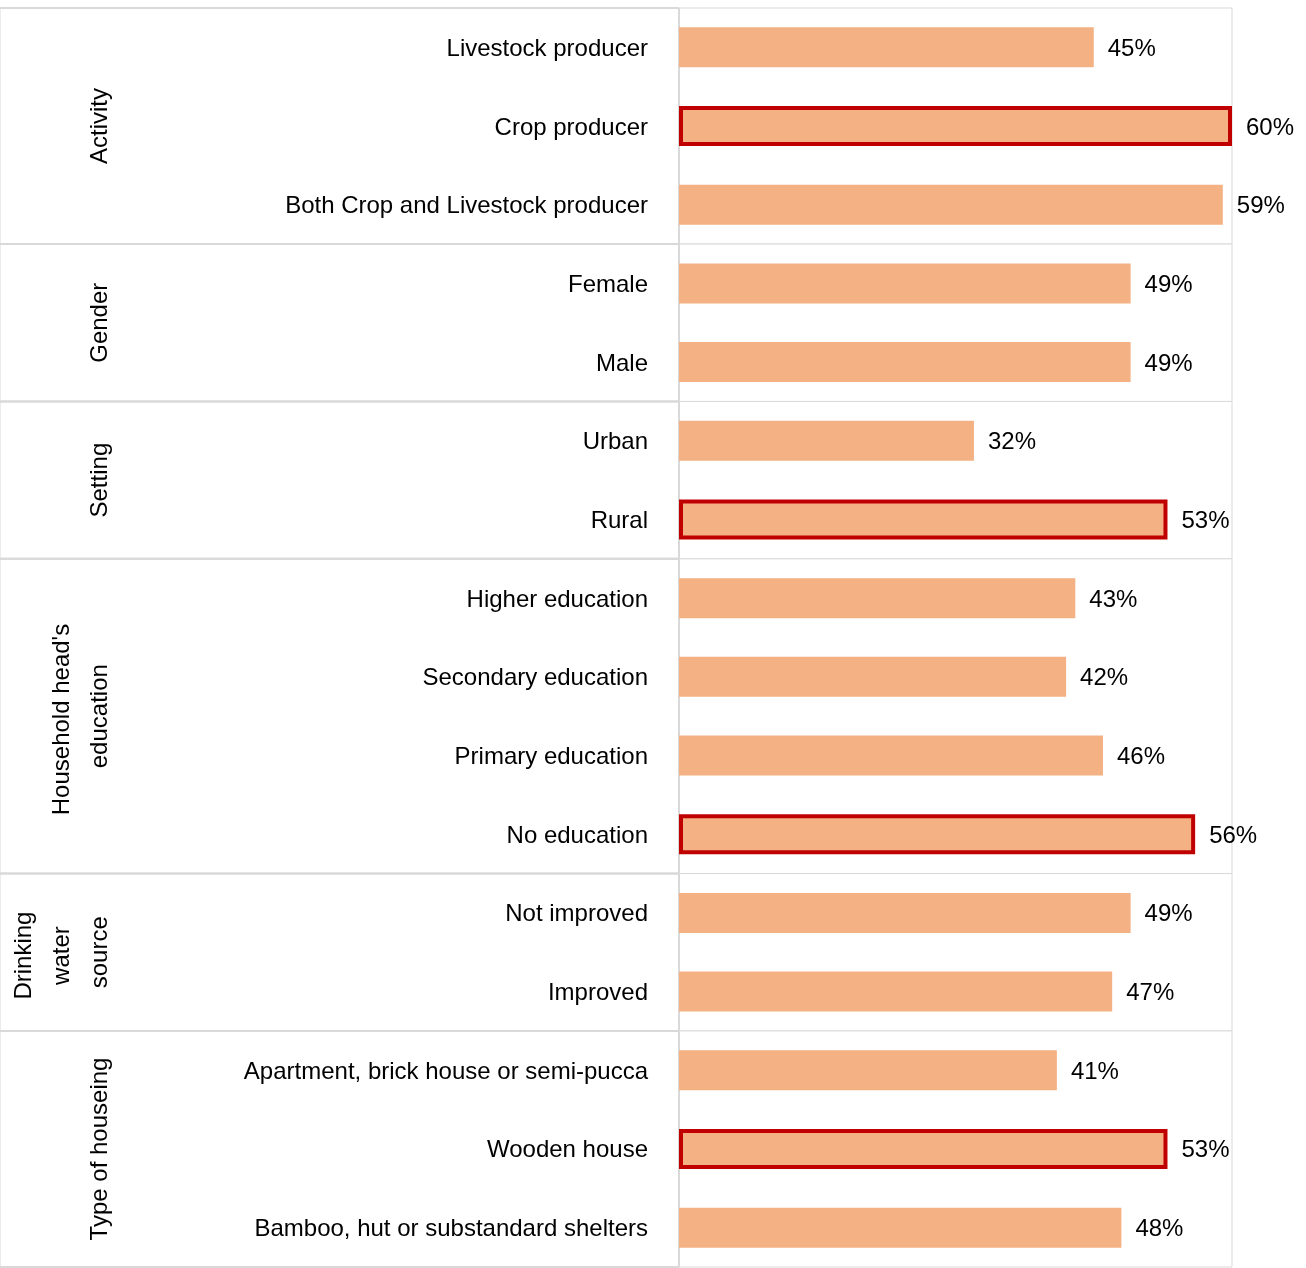 This screenshot has width=1306, height=1268. I want to click on y-tick-label: Crop producer, so click(571, 126).